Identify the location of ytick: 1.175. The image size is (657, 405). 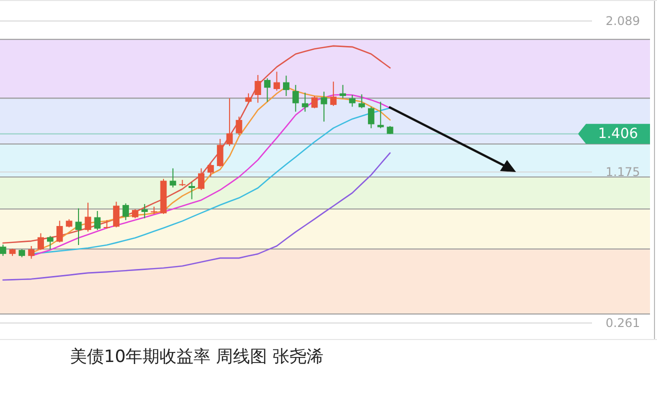
(623, 171).